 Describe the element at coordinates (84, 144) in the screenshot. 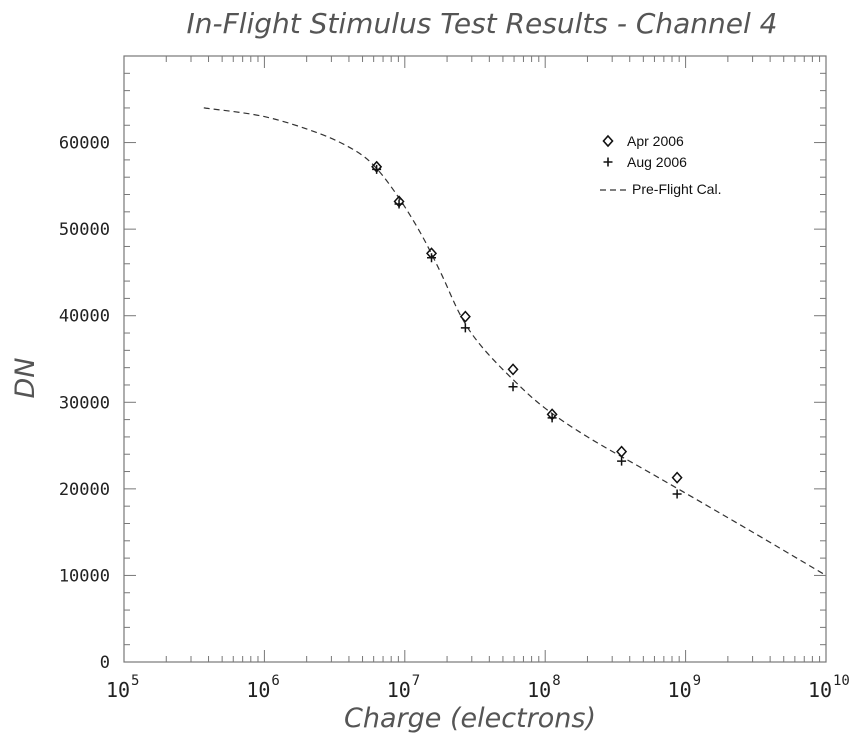

I see `y-tick-label: 60000` at that location.